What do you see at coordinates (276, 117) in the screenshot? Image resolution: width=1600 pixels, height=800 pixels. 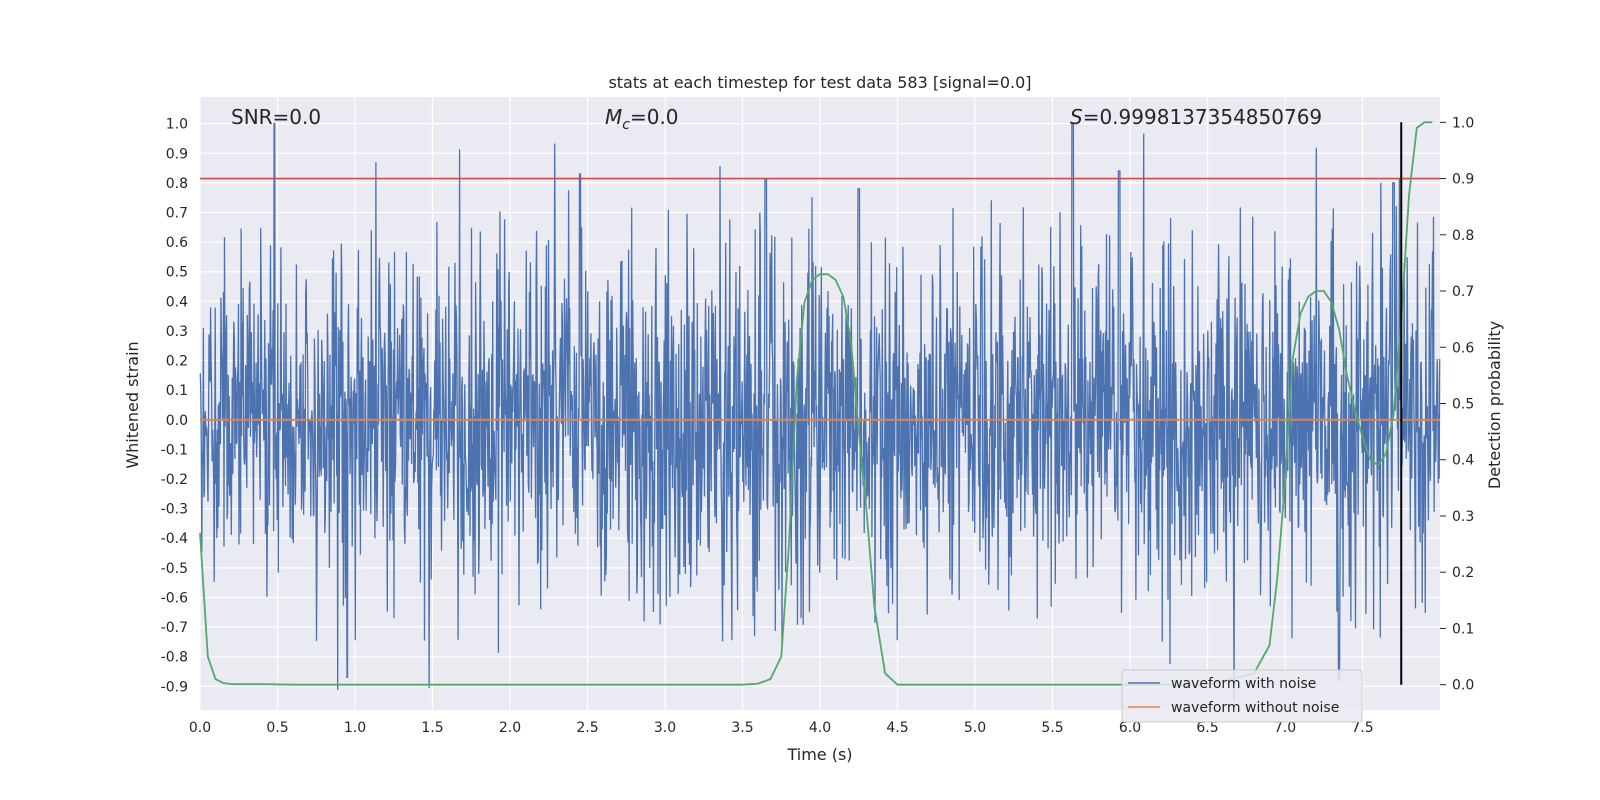 I see `snr-annotation: SNR=0.0` at bounding box center [276, 117].